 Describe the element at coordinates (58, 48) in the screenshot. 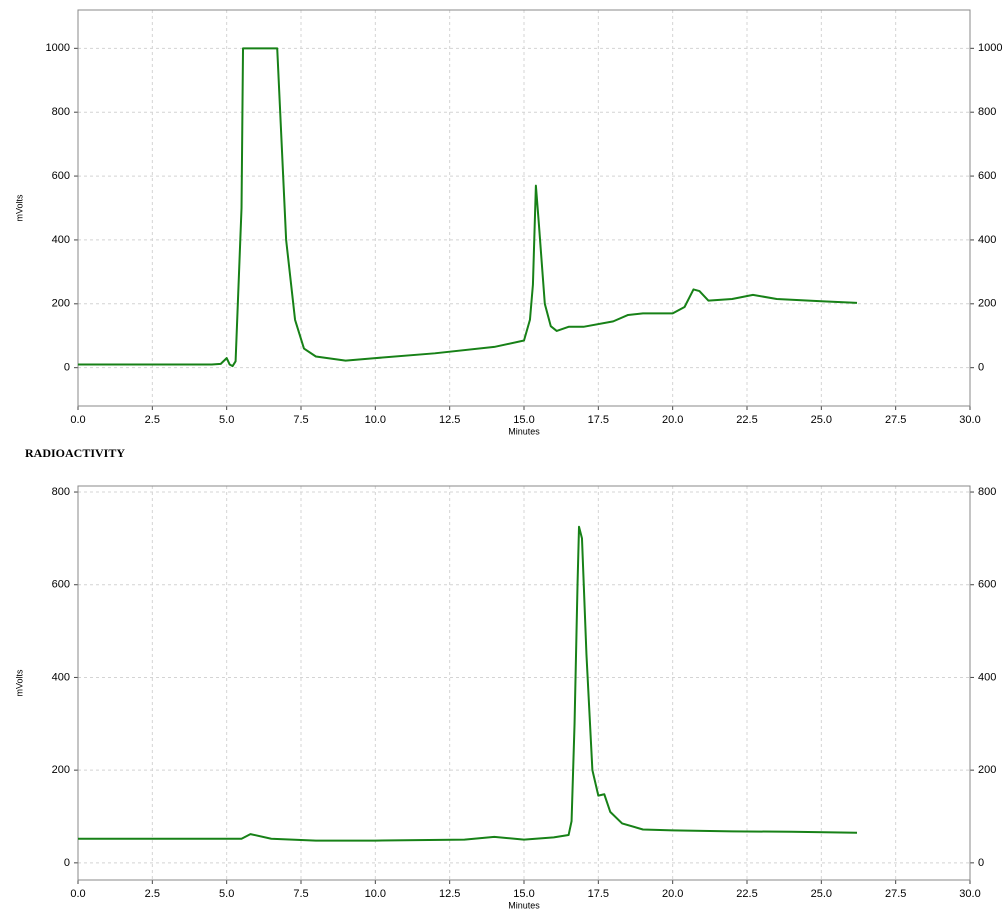

I see `y-tick-label: 1000` at that location.